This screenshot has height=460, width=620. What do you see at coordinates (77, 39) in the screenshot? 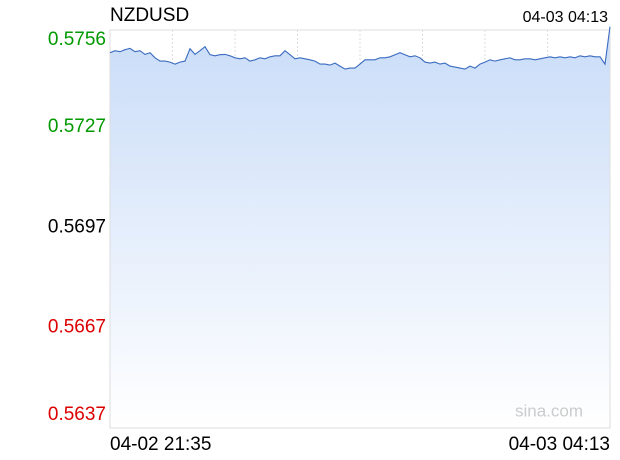
I see `y-tick-label: 0.5756` at bounding box center [77, 39].